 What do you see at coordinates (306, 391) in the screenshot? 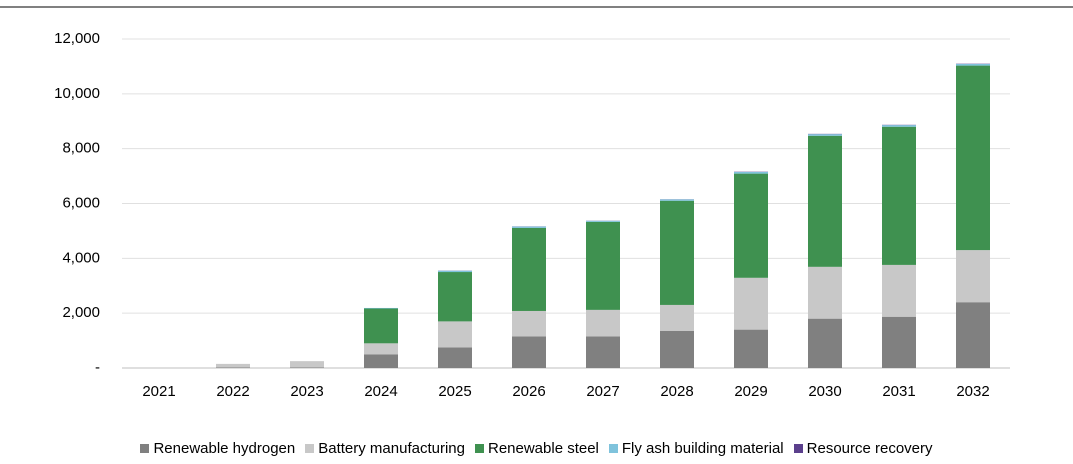
I see `x-tick-label: 2023` at bounding box center [306, 391].